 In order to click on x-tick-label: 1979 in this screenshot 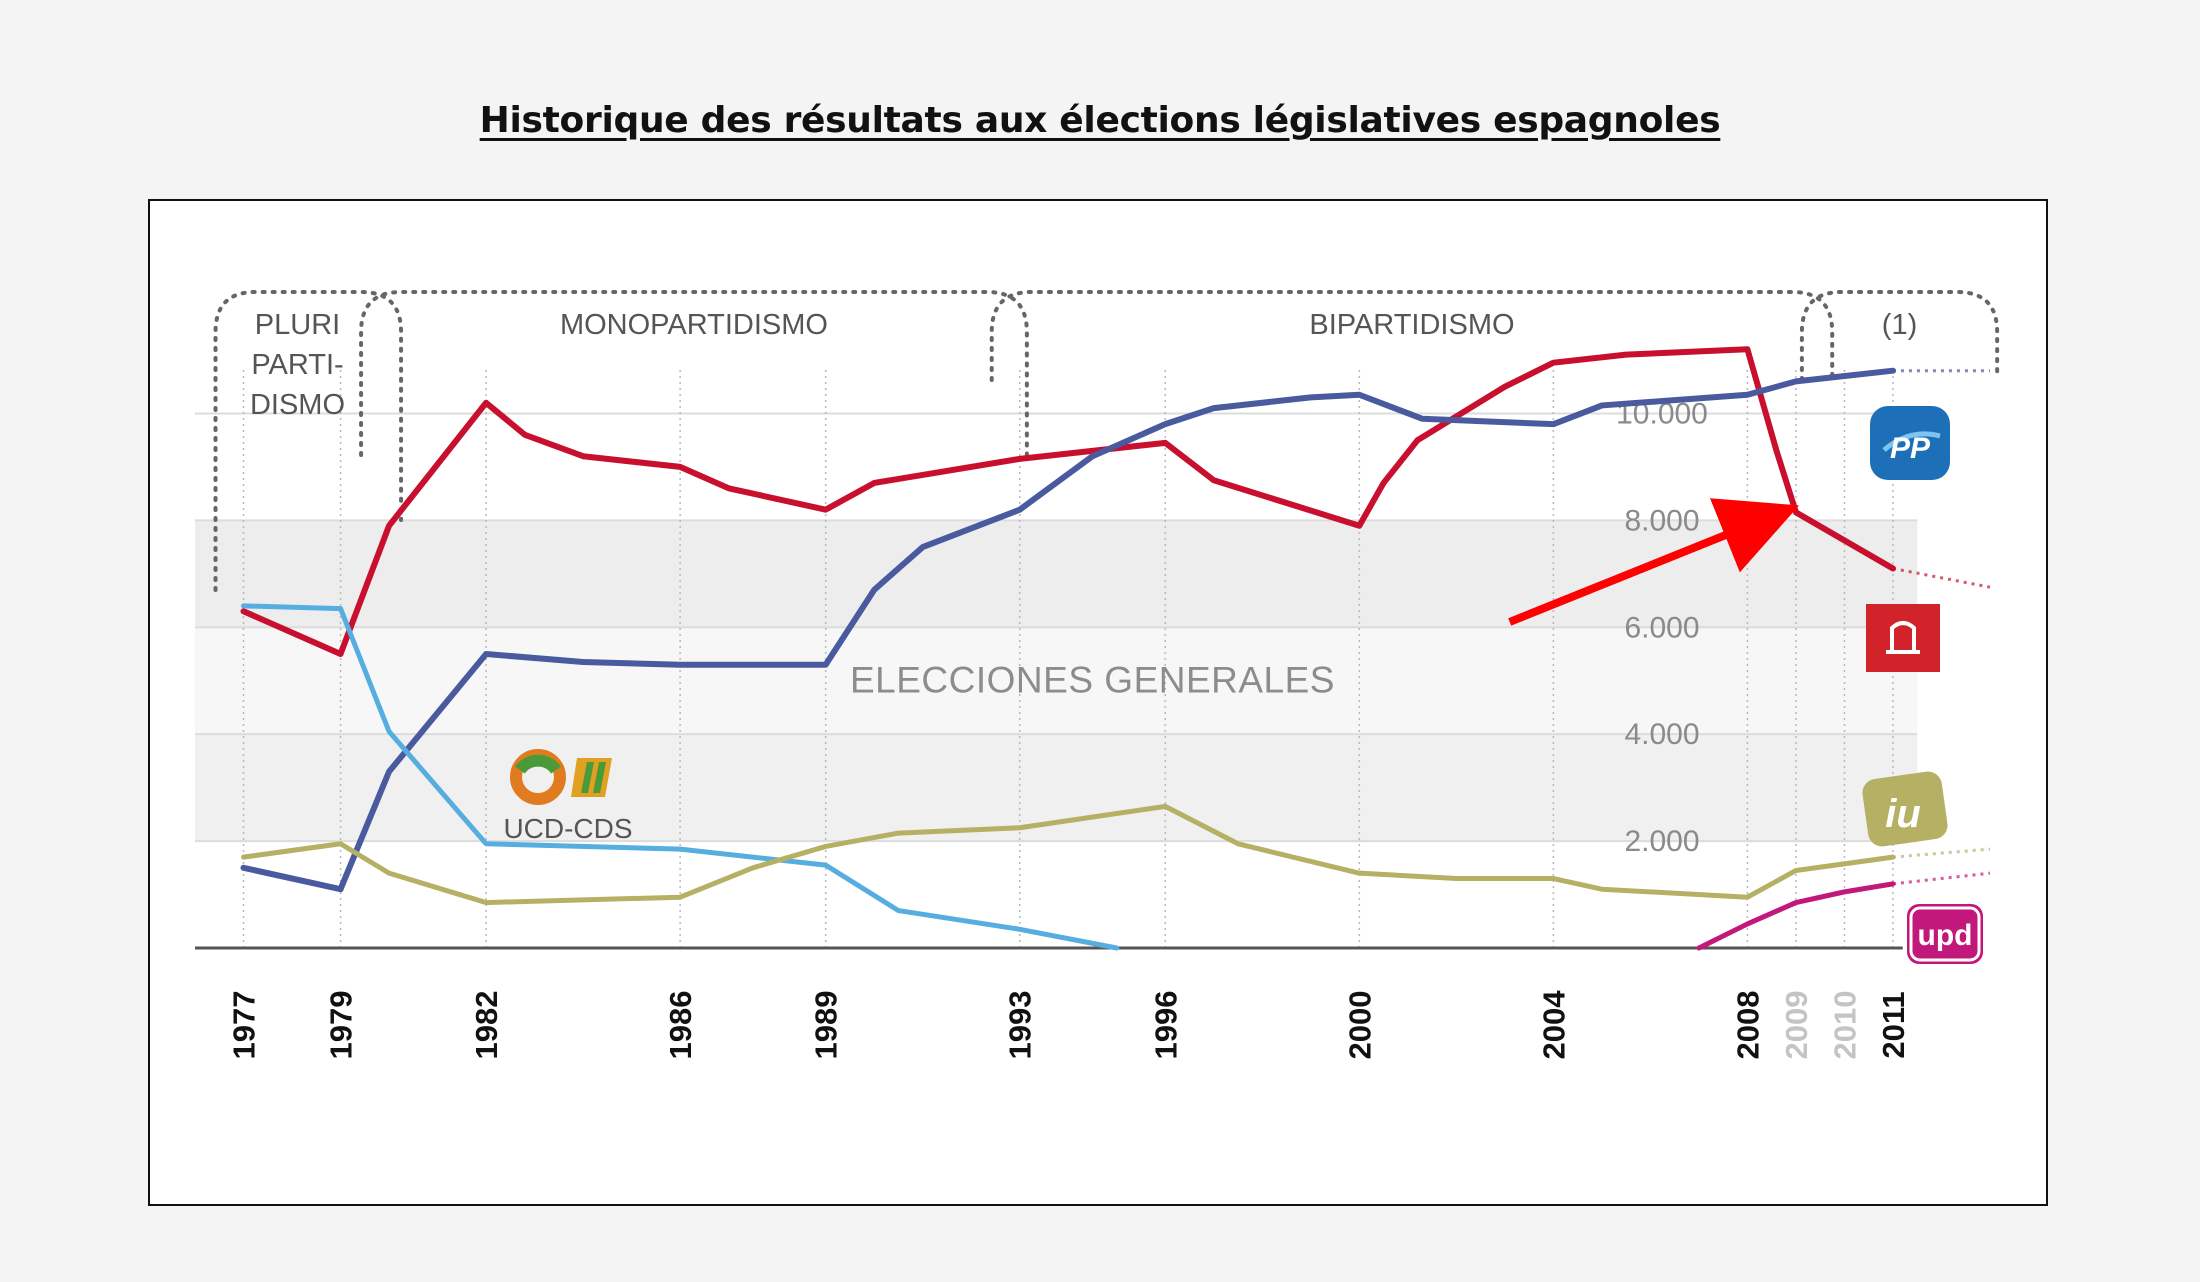, I will do `click(341, 1025)`.